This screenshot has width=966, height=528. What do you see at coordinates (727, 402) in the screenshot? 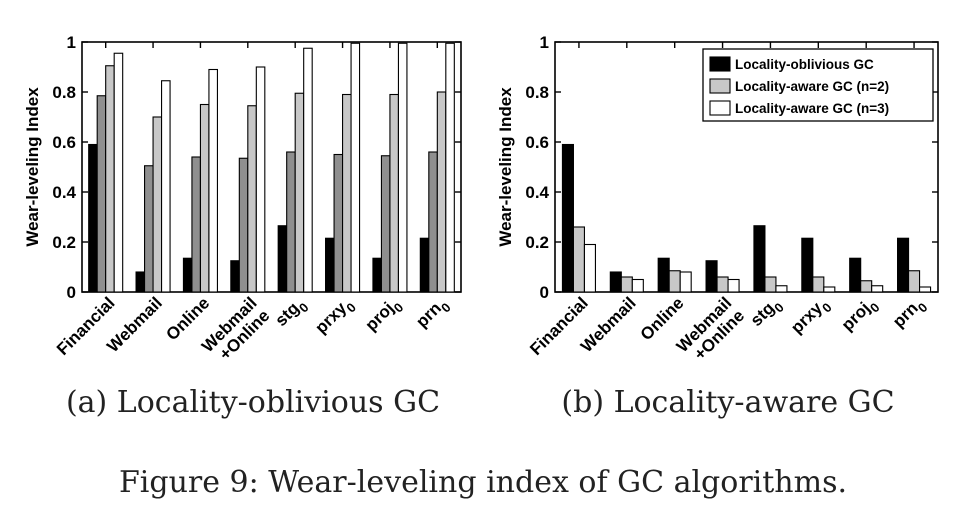
I see `caption-b: (b) Locality-aware GC` at bounding box center [727, 402].